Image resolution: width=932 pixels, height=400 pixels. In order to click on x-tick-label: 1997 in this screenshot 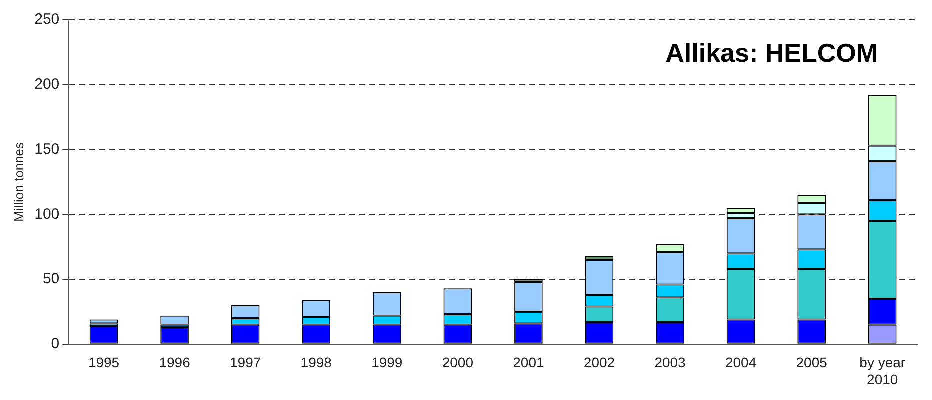, I will do `click(246, 362)`.